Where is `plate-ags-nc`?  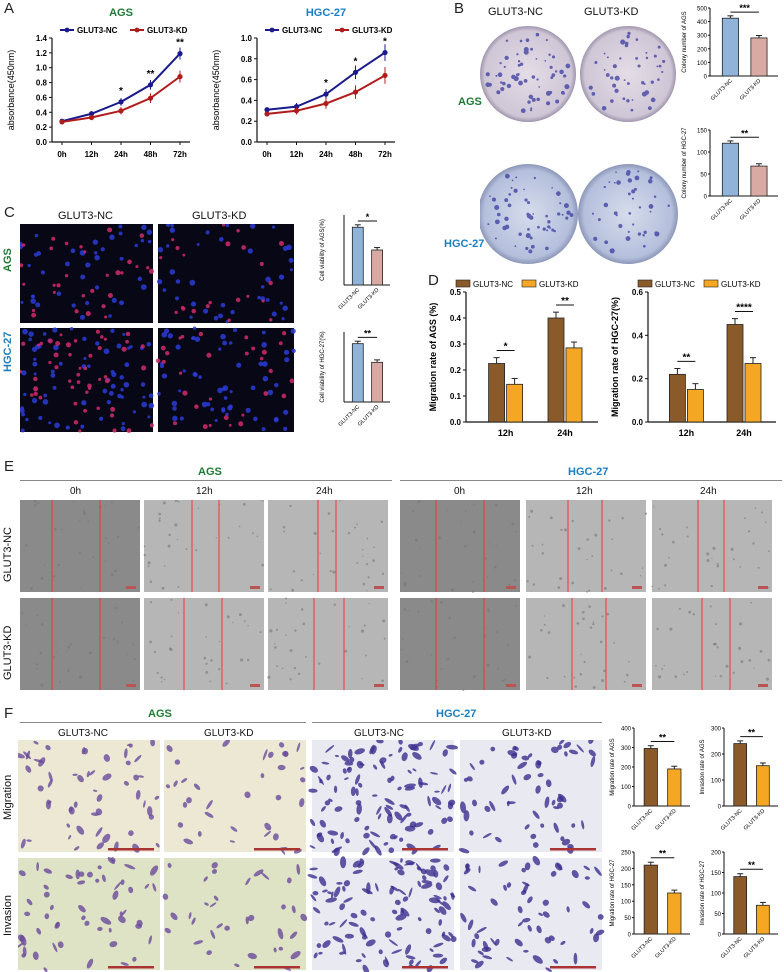 plate-ags-nc is located at coordinates (528, 74).